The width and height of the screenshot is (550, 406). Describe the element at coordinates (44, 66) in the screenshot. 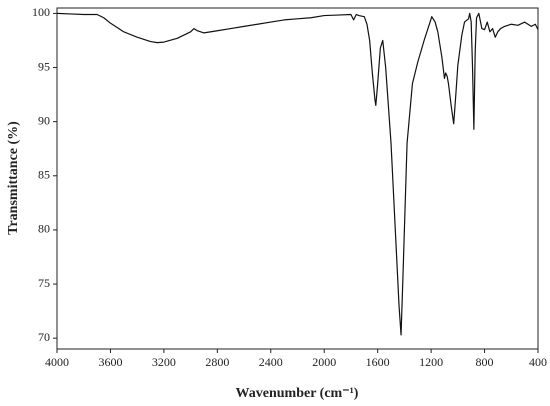

I see `y-tick-label: 95` at that location.